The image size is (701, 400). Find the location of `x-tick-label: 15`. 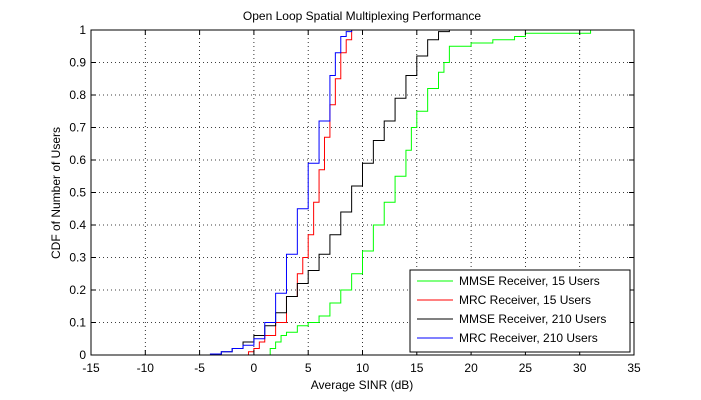

x-tick-label: 15 is located at coordinates (417, 368).